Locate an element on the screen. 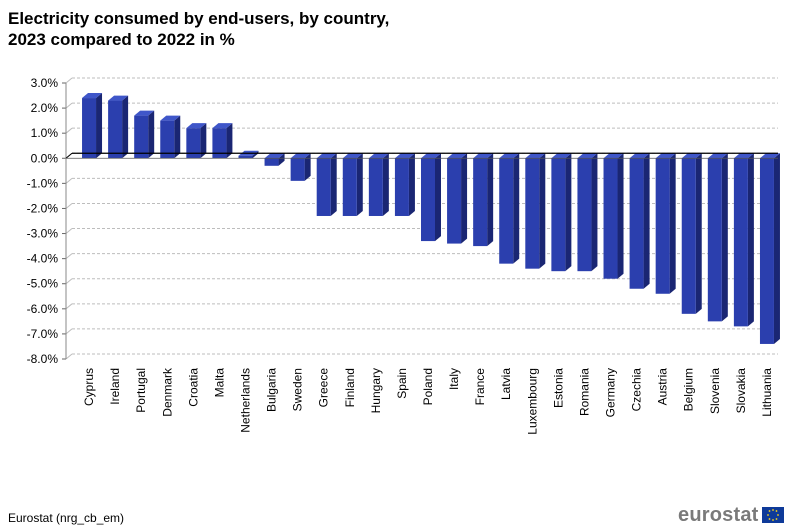  zero-line-depth is located at coordinates (69, 155).